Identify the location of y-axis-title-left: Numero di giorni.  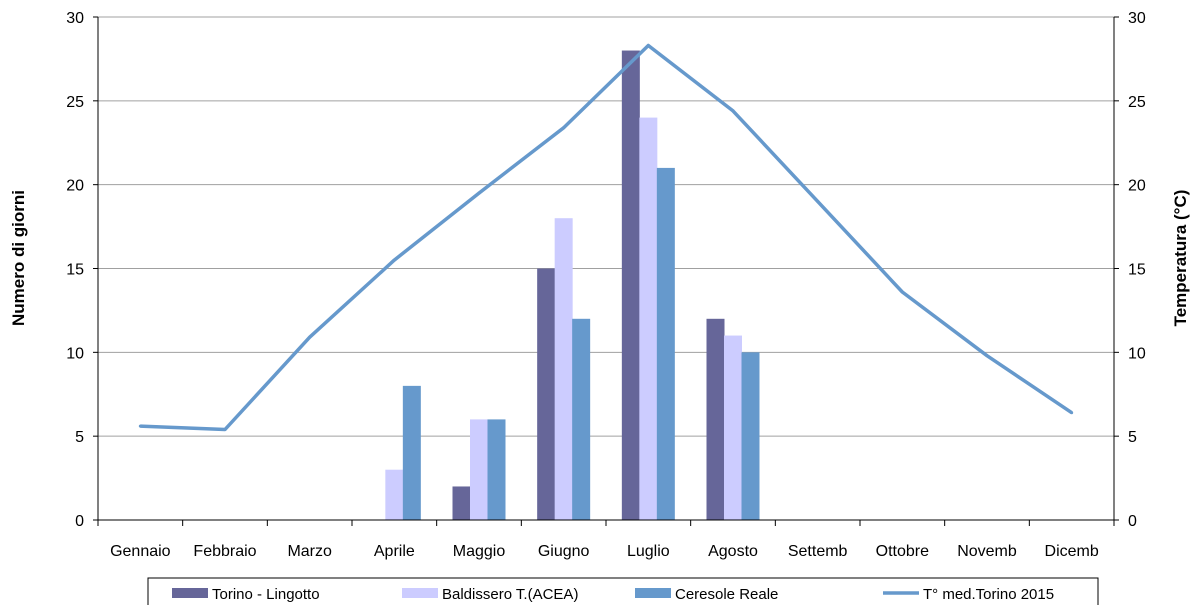
(18, 258).